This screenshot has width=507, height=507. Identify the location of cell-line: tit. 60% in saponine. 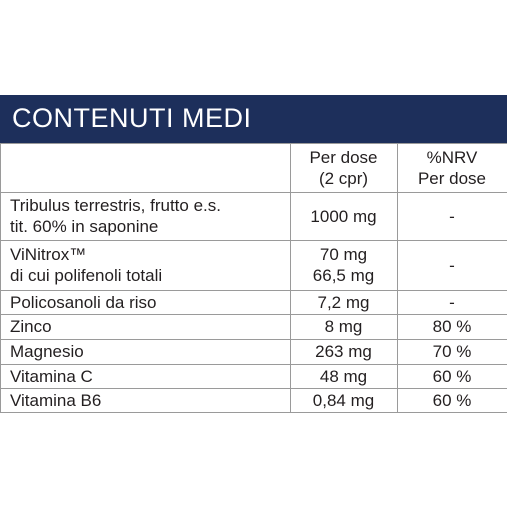
(84, 226).